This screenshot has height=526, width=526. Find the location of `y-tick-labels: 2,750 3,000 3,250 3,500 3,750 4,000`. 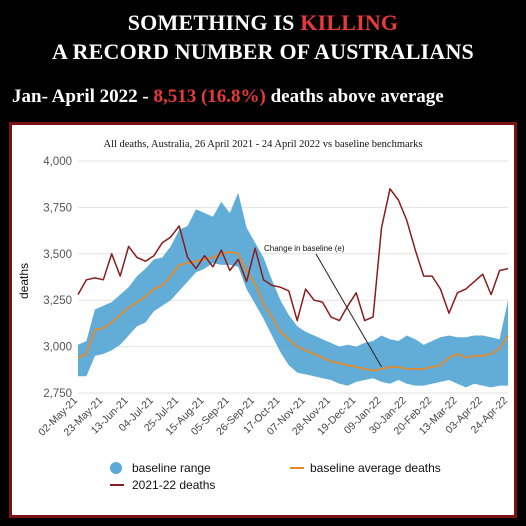

y-tick-labels: 2,750 3,000 3,250 3,500 3,750 4,000 is located at coordinates (57, 278).